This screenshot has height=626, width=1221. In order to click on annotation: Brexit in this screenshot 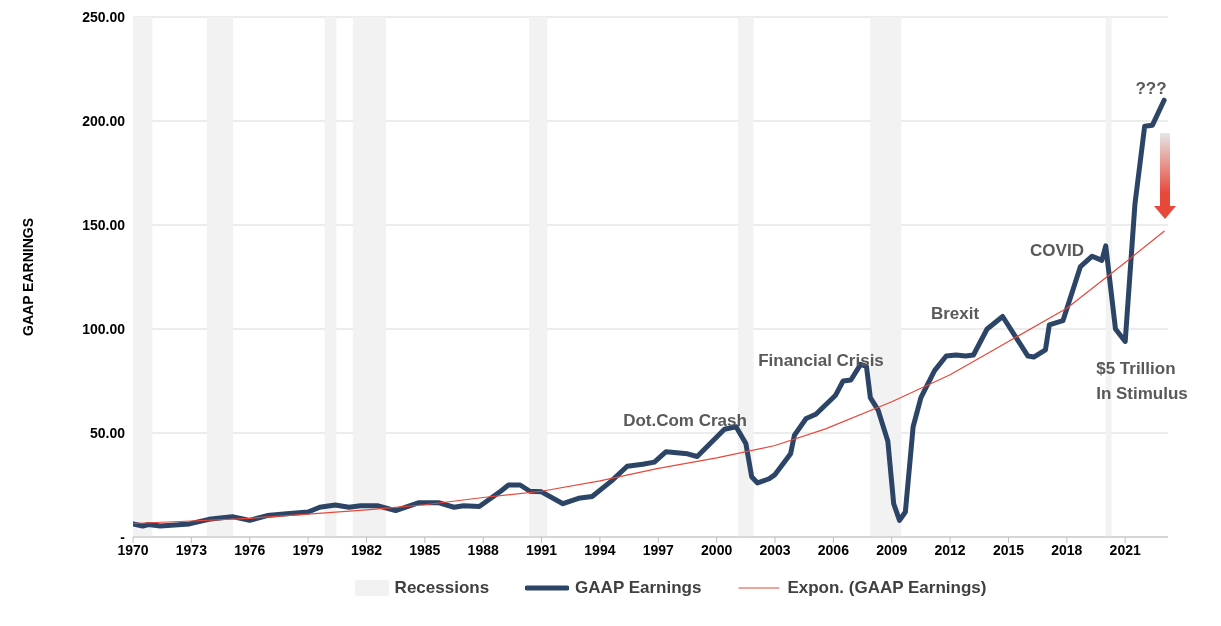, I will do `click(955, 314)`.